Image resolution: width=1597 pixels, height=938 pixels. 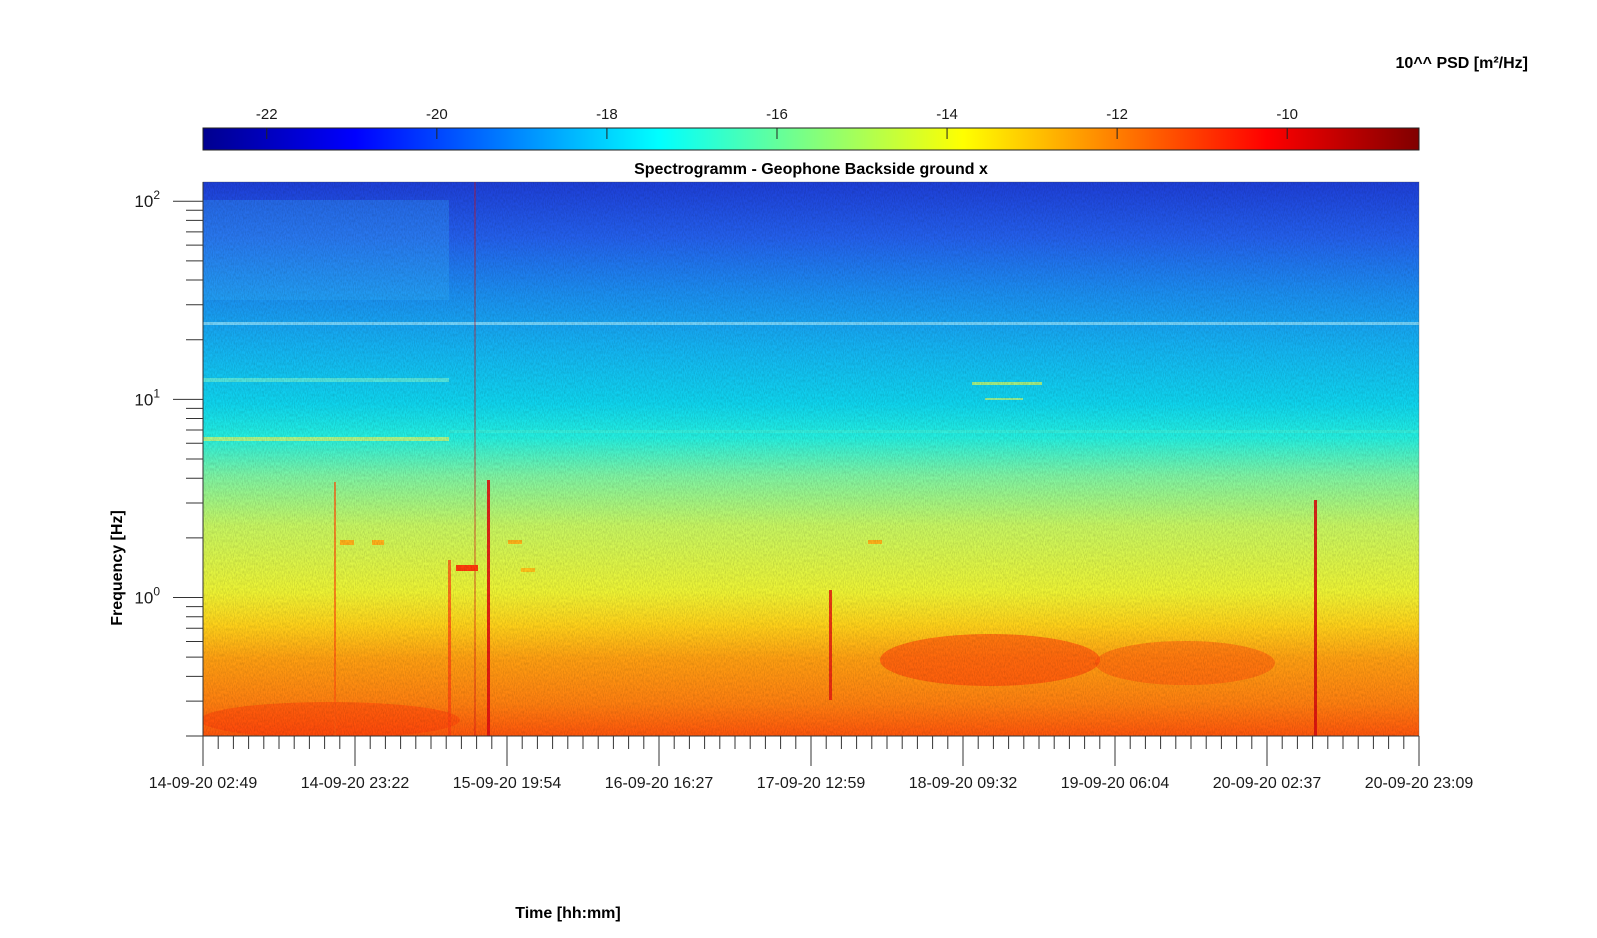 What do you see at coordinates (659, 783) in the screenshot?
I see `x-tick-label: 16-09-20 16:27` at bounding box center [659, 783].